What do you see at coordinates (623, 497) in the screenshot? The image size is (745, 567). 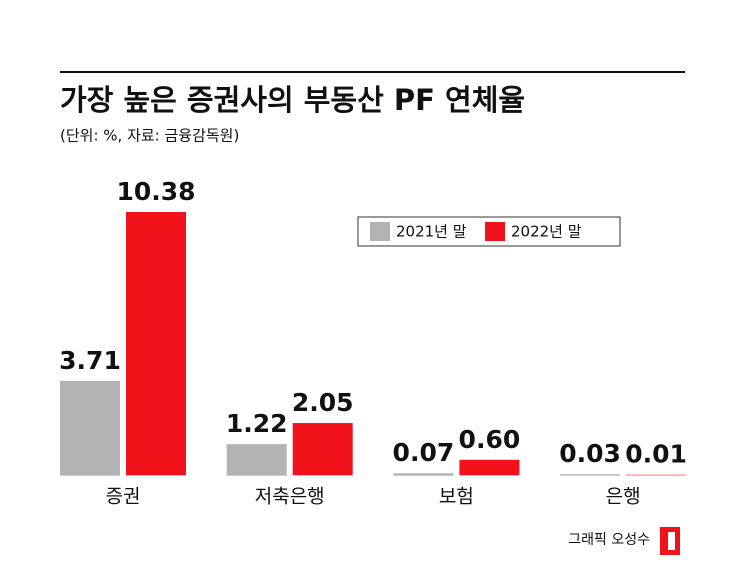 I see `x-tick-label: 은행` at bounding box center [623, 497].